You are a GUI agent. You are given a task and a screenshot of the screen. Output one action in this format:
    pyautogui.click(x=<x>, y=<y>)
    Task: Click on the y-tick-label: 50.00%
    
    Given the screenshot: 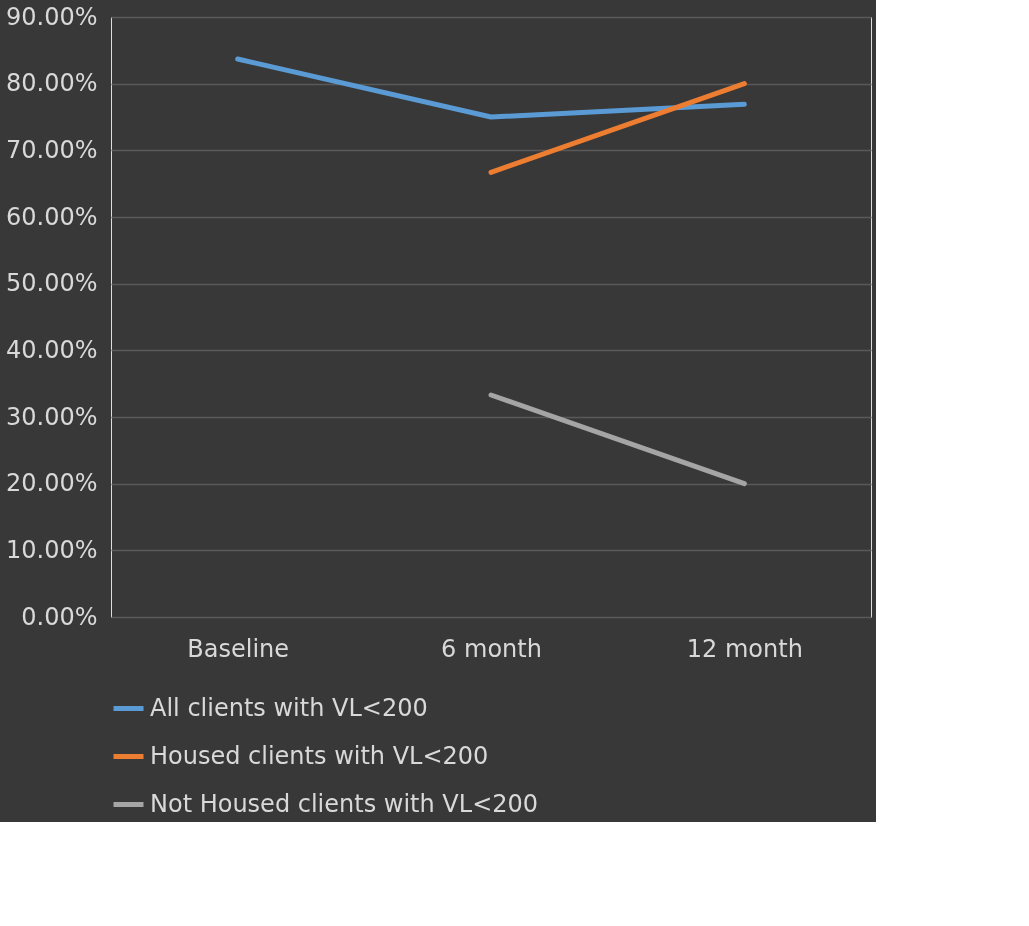 What is the action you would take?
    pyautogui.click(x=51, y=283)
    